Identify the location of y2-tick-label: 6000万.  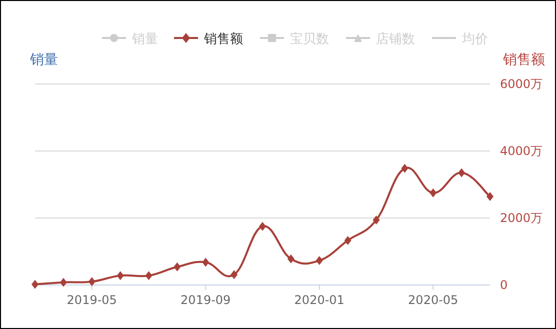
(521, 84).